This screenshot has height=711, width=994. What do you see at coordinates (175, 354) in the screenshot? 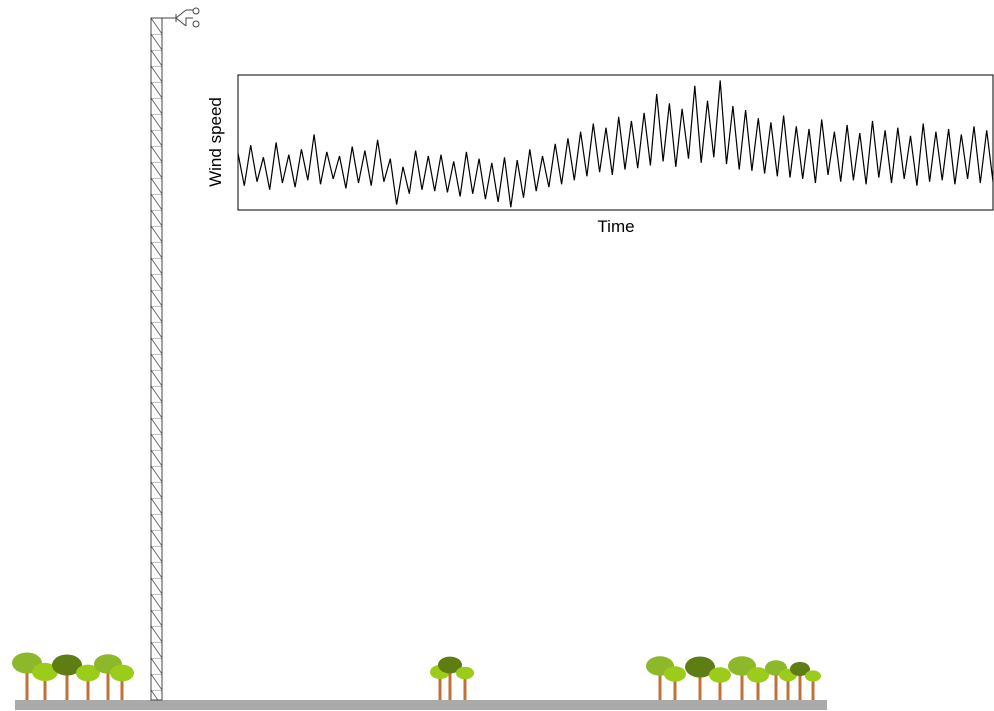
I see `tower` at bounding box center [175, 354].